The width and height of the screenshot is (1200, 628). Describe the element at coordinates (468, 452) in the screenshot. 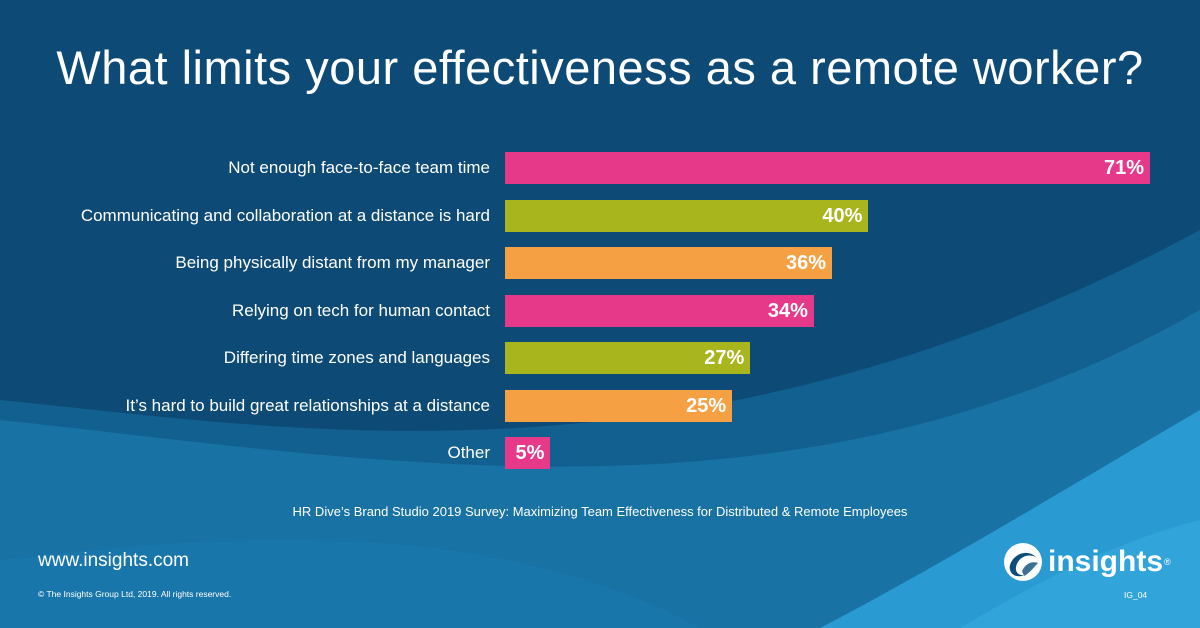

I see `category-label: Other` at that location.